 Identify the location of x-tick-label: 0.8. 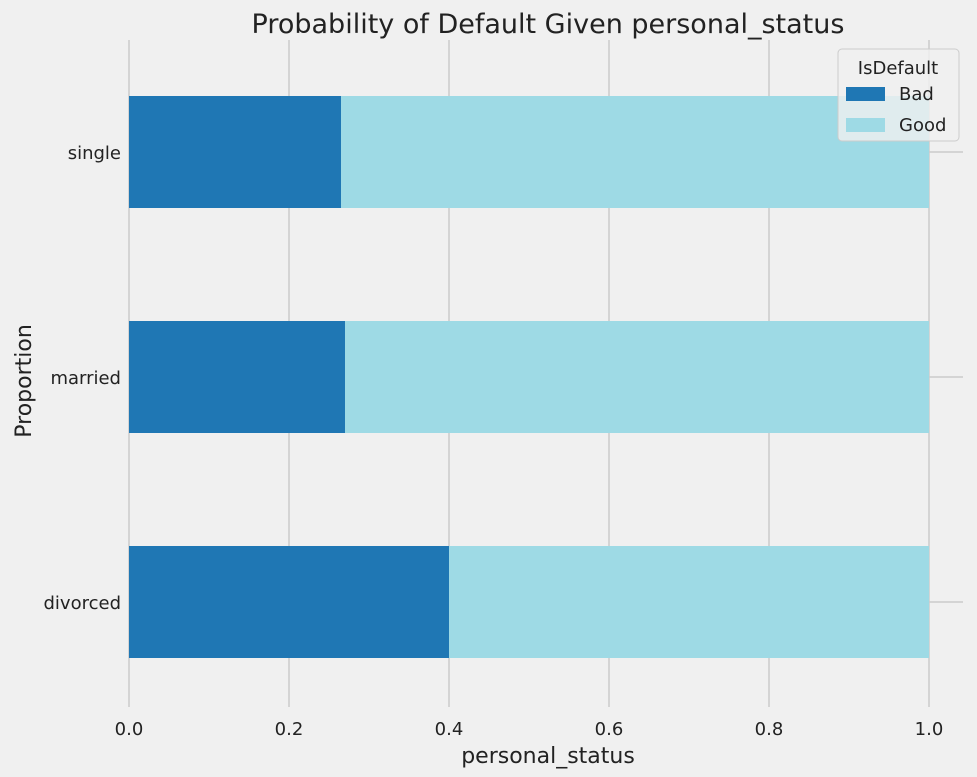
(769, 729).